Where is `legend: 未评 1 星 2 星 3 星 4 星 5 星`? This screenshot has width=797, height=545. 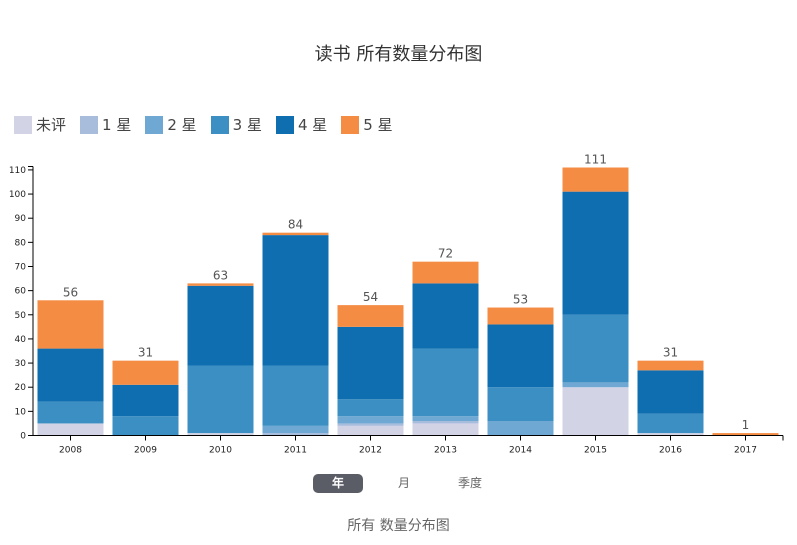
legend: 未评 1 星 2 星 3 星 4 星 5 星 is located at coordinates (203, 124).